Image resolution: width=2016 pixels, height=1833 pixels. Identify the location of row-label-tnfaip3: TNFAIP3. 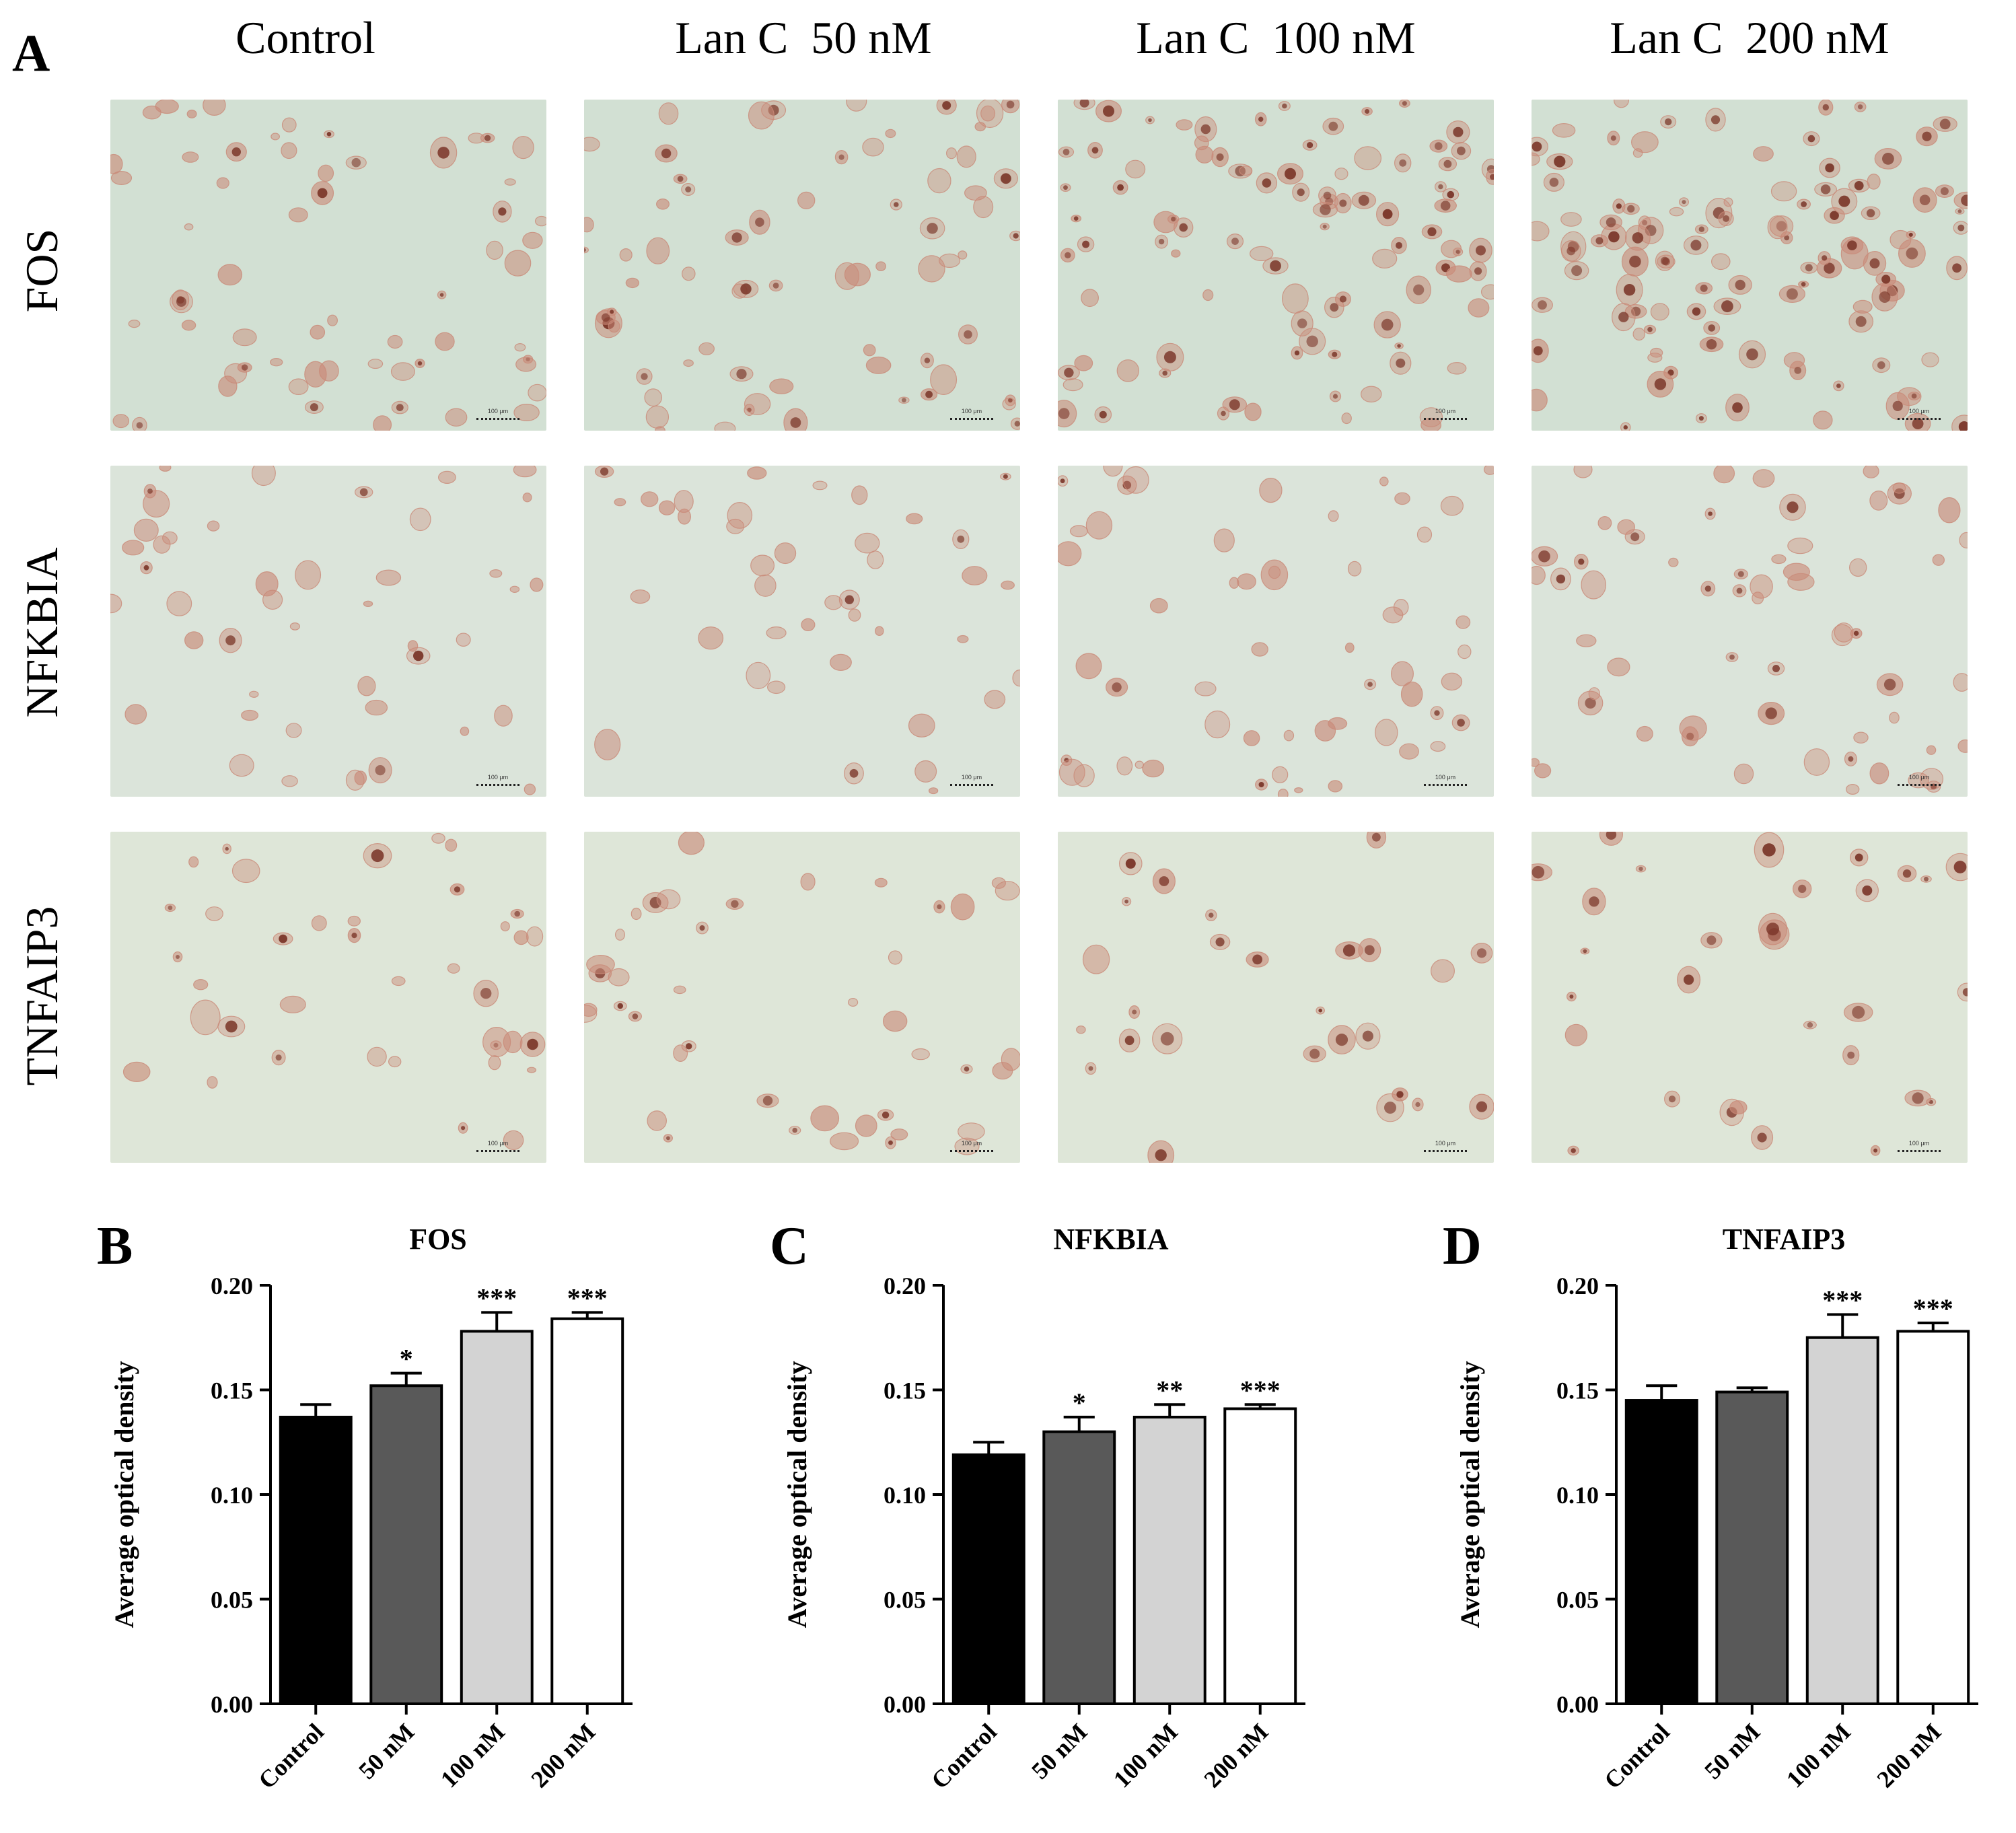
(41, 996).